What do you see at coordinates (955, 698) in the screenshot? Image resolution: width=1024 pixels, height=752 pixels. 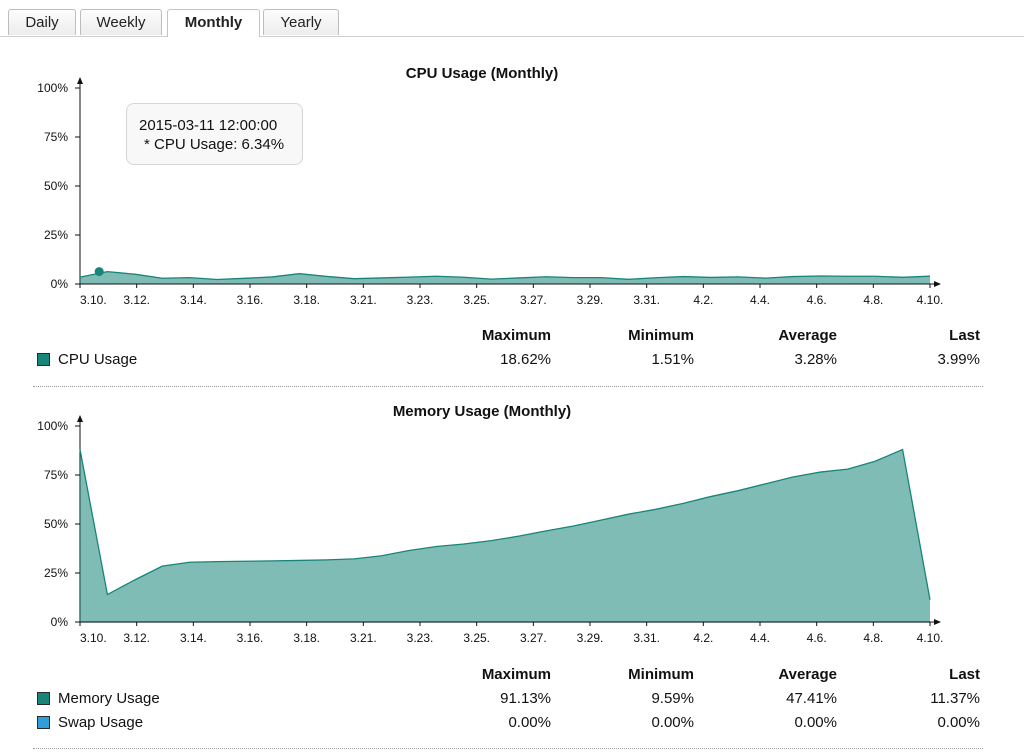 I see `memory-usage-last: 11.37%` at bounding box center [955, 698].